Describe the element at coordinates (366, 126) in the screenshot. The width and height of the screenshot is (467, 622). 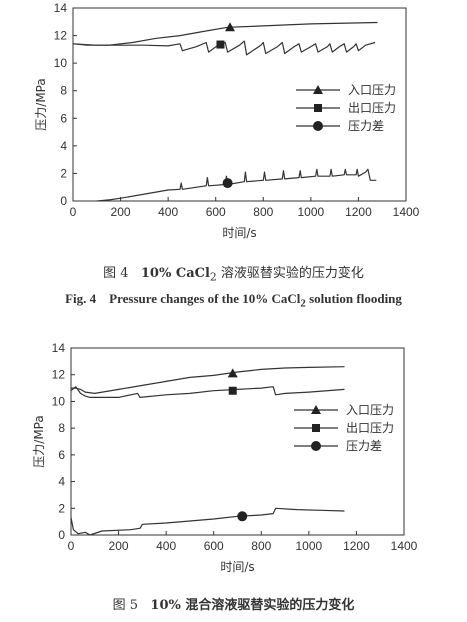
I see `fig4-legend-label-2: 压力差` at that location.